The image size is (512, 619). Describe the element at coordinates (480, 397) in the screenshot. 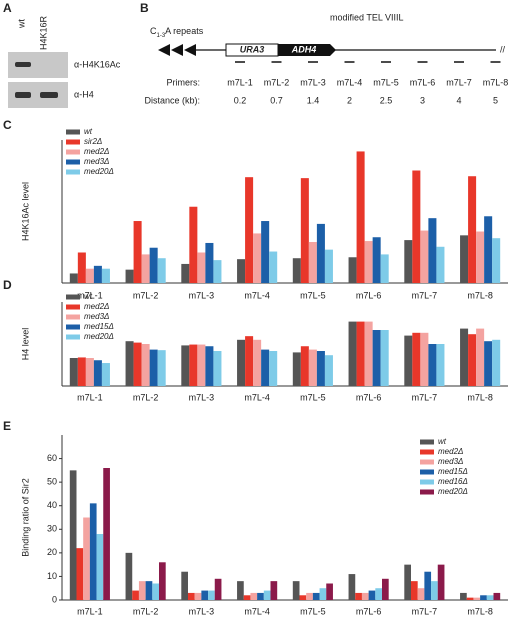

I see `x-tick-label: m7L-8` at that location.